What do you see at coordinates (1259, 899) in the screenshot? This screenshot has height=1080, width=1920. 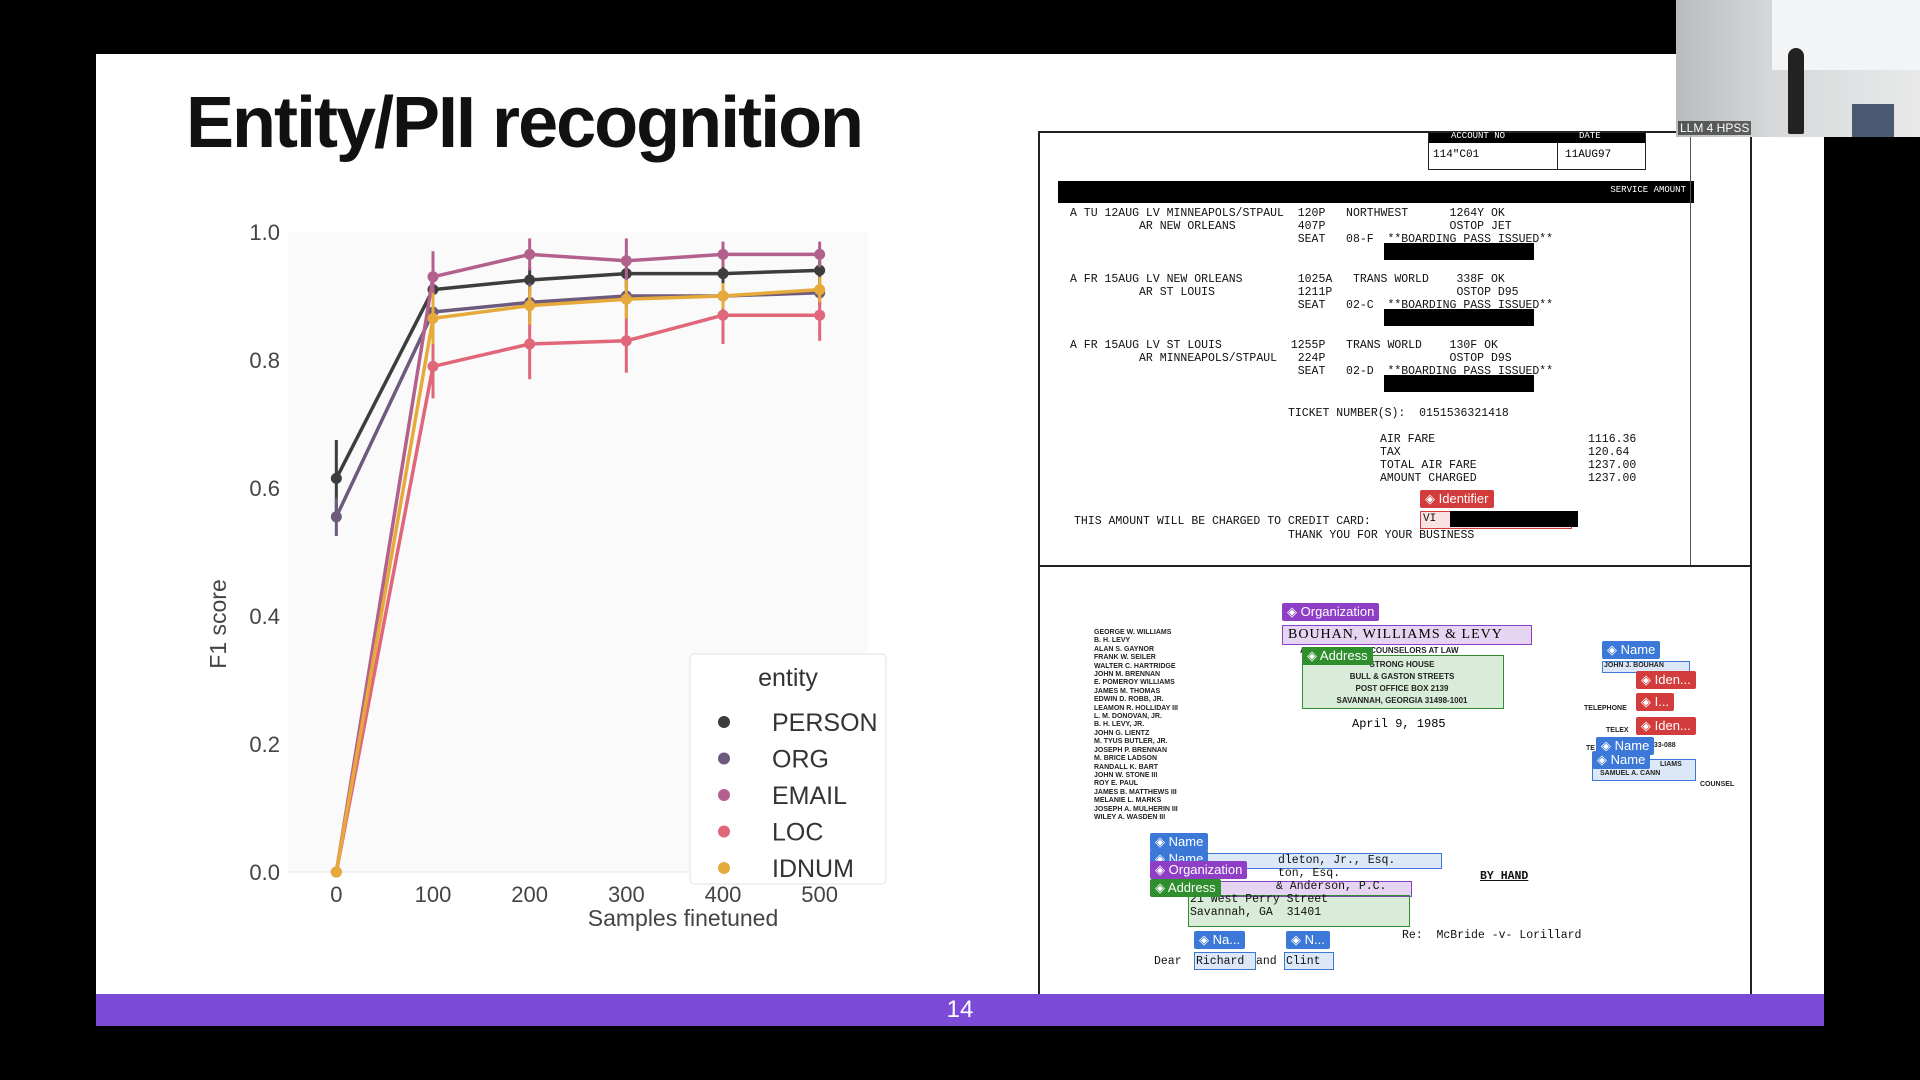 I see `recipient-line: 21 West Perry Street` at bounding box center [1259, 899].